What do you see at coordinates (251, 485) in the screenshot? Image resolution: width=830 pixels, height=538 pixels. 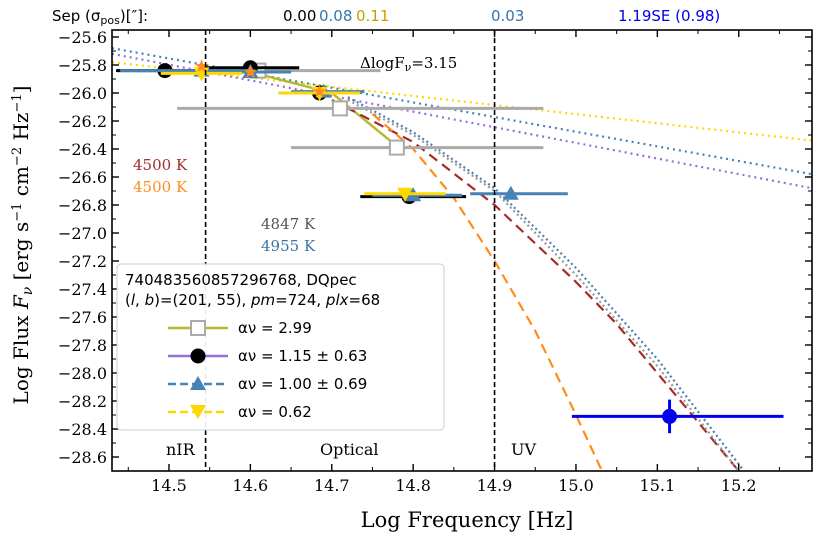 I see `xtick-label-1: 14.6` at bounding box center [251, 485].